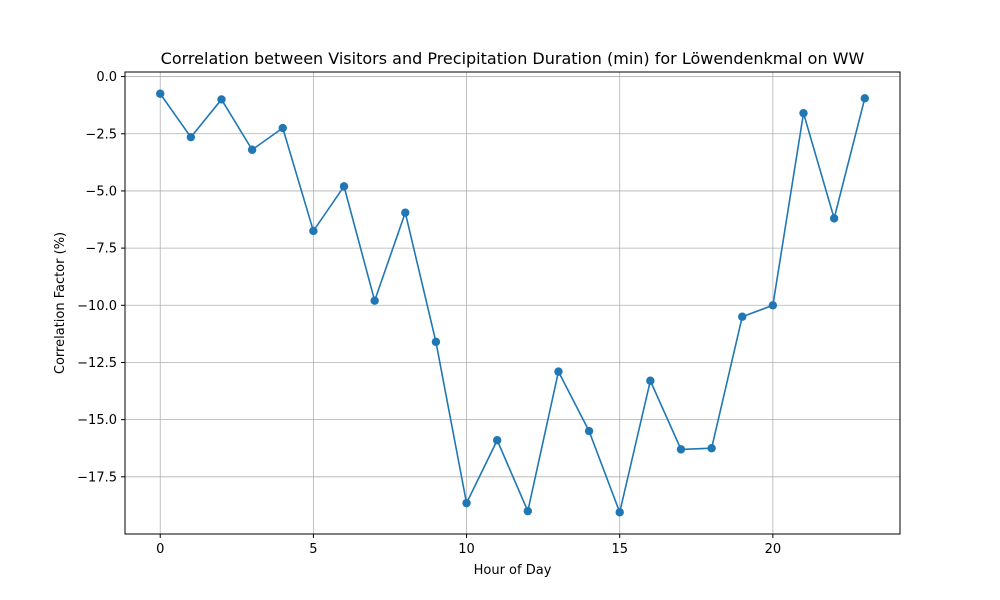 Image resolution: width=1000 pixels, height=600 pixels. Describe the element at coordinates (513, 570) in the screenshot. I see `x-axis-label: Hour of Day` at that location.